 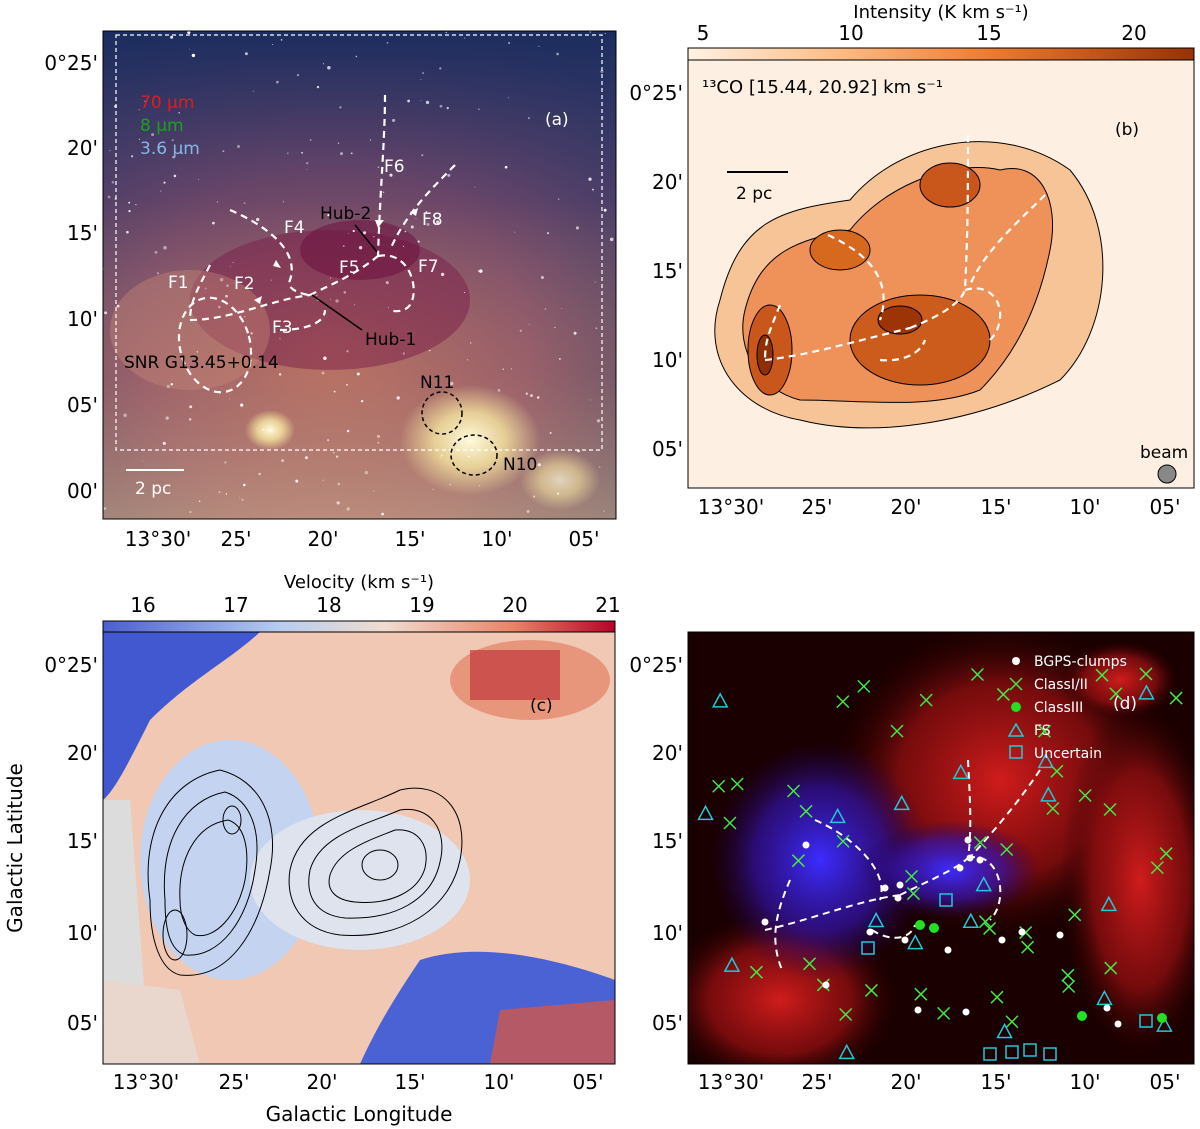 I want to click on d-lon-15: 15', so click(x=996, y=1082).